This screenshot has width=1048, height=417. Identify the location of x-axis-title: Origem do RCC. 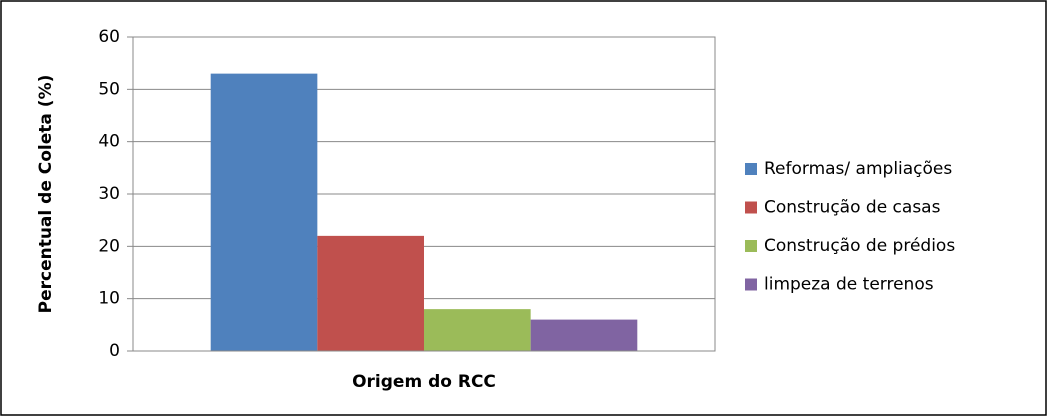
(424, 382).